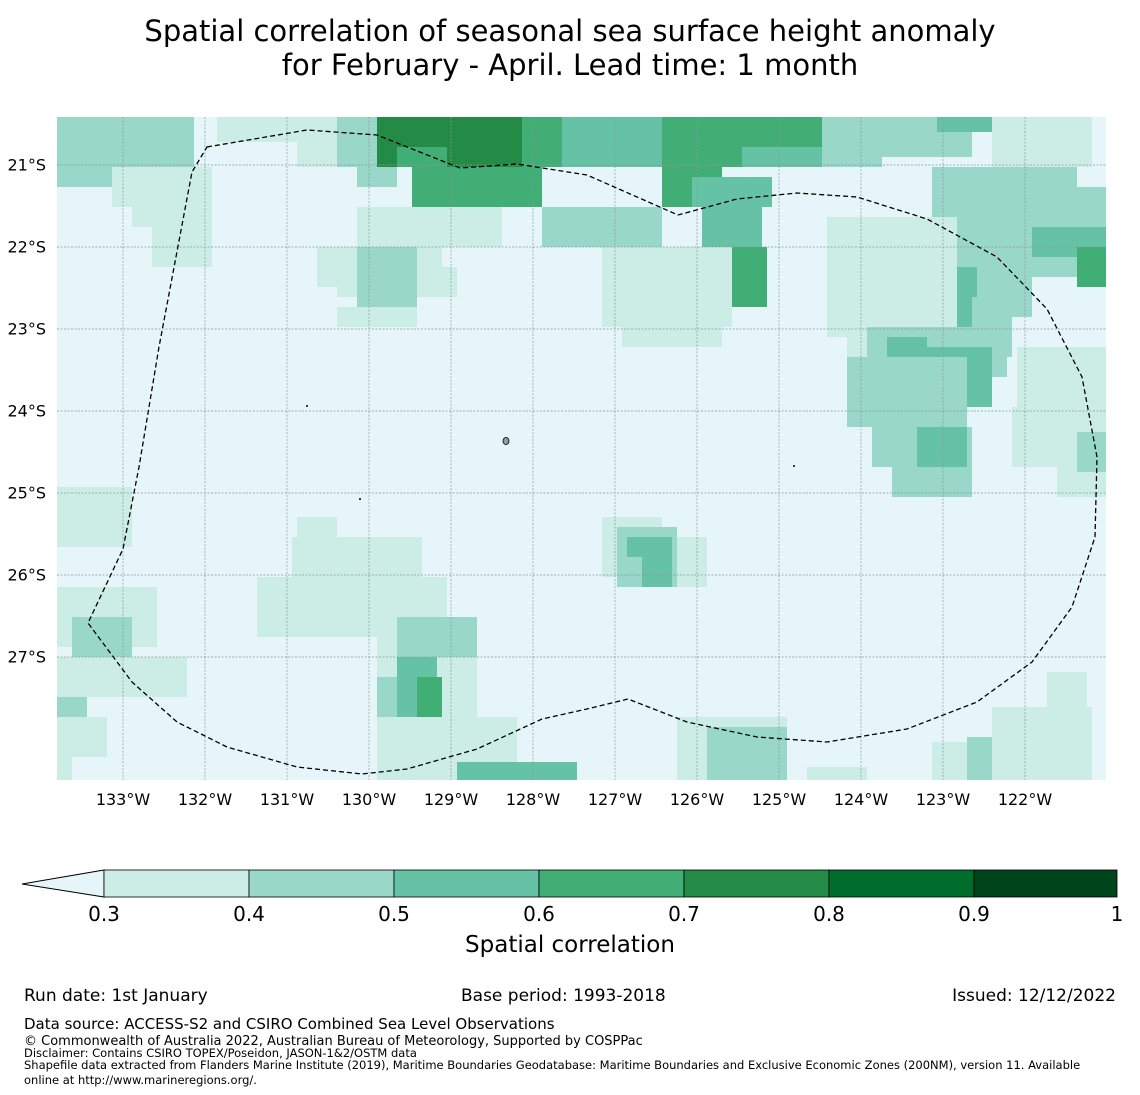 The image size is (1140, 1095). Describe the element at coordinates (26, 329) in the screenshot. I see `lat-label: 23°S` at that location.